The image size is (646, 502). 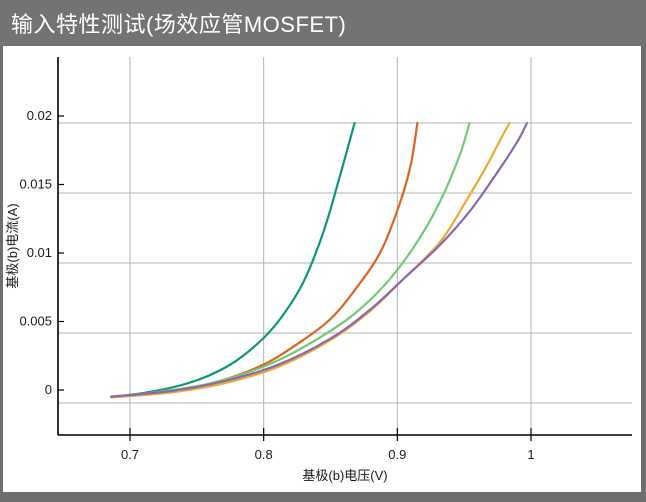 What do you see at coordinates (530, 454) in the screenshot?
I see `x-tick-label: 1` at bounding box center [530, 454].